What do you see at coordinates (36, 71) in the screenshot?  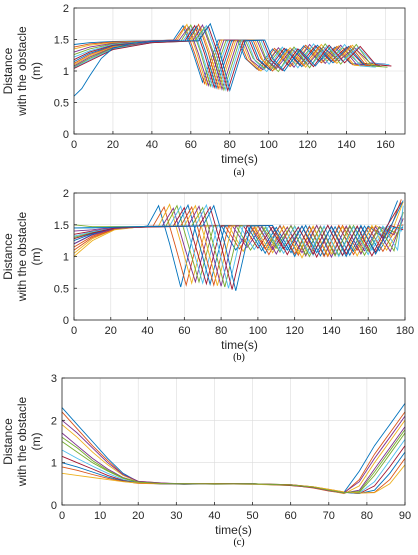 I see `panel-a-y-axis-label-line-3: (m)` at bounding box center [36, 71].